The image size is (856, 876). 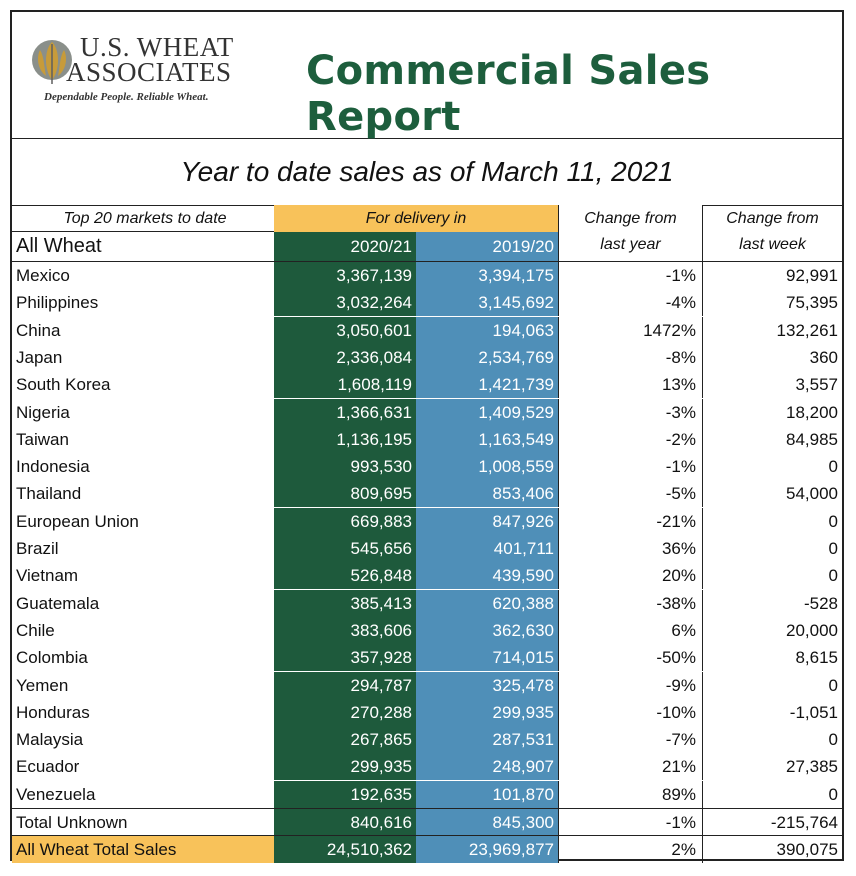 I want to click on current-year-cell: 270,288, so click(x=345, y=712).